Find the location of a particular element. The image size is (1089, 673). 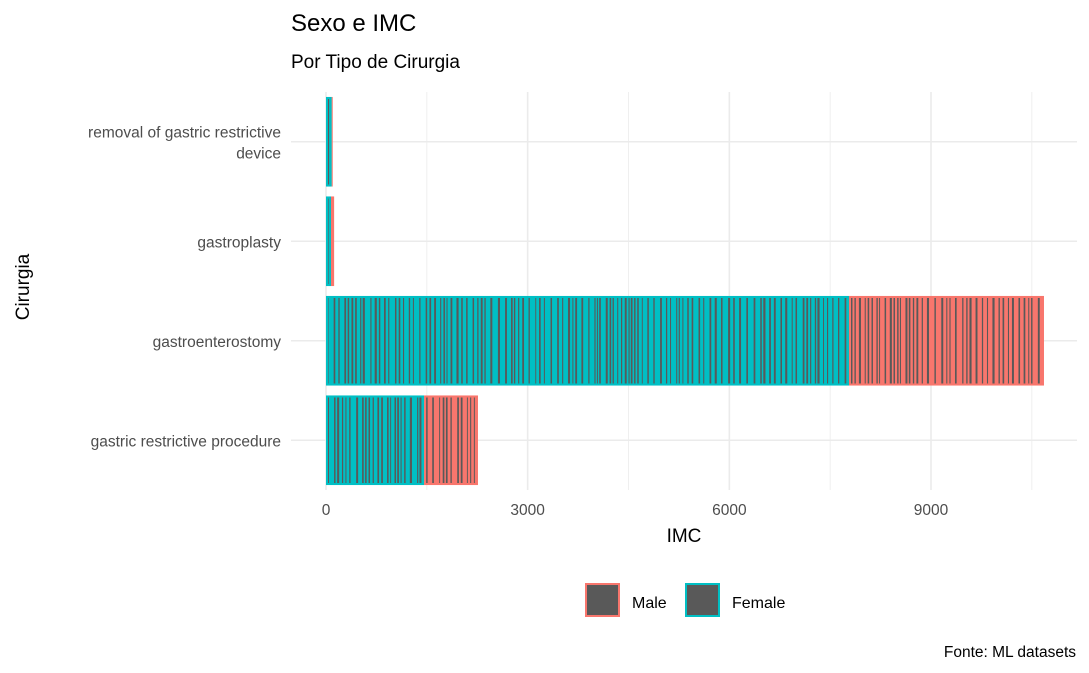

caption: Fonte: ML datasets is located at coordinates (1010, 652).